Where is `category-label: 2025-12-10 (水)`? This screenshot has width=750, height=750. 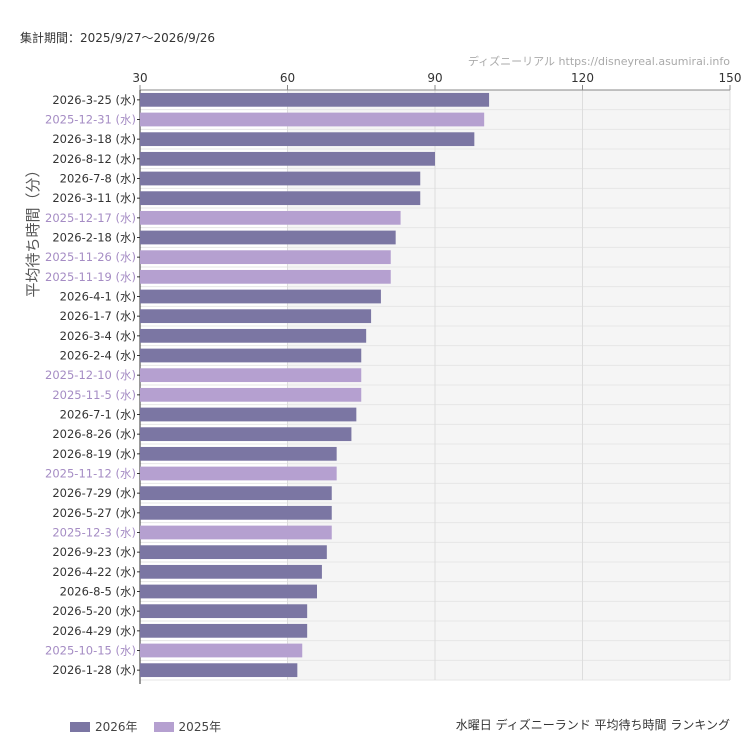 category-label: 2025-12-10 (水) is located at coordinates (90, 375).